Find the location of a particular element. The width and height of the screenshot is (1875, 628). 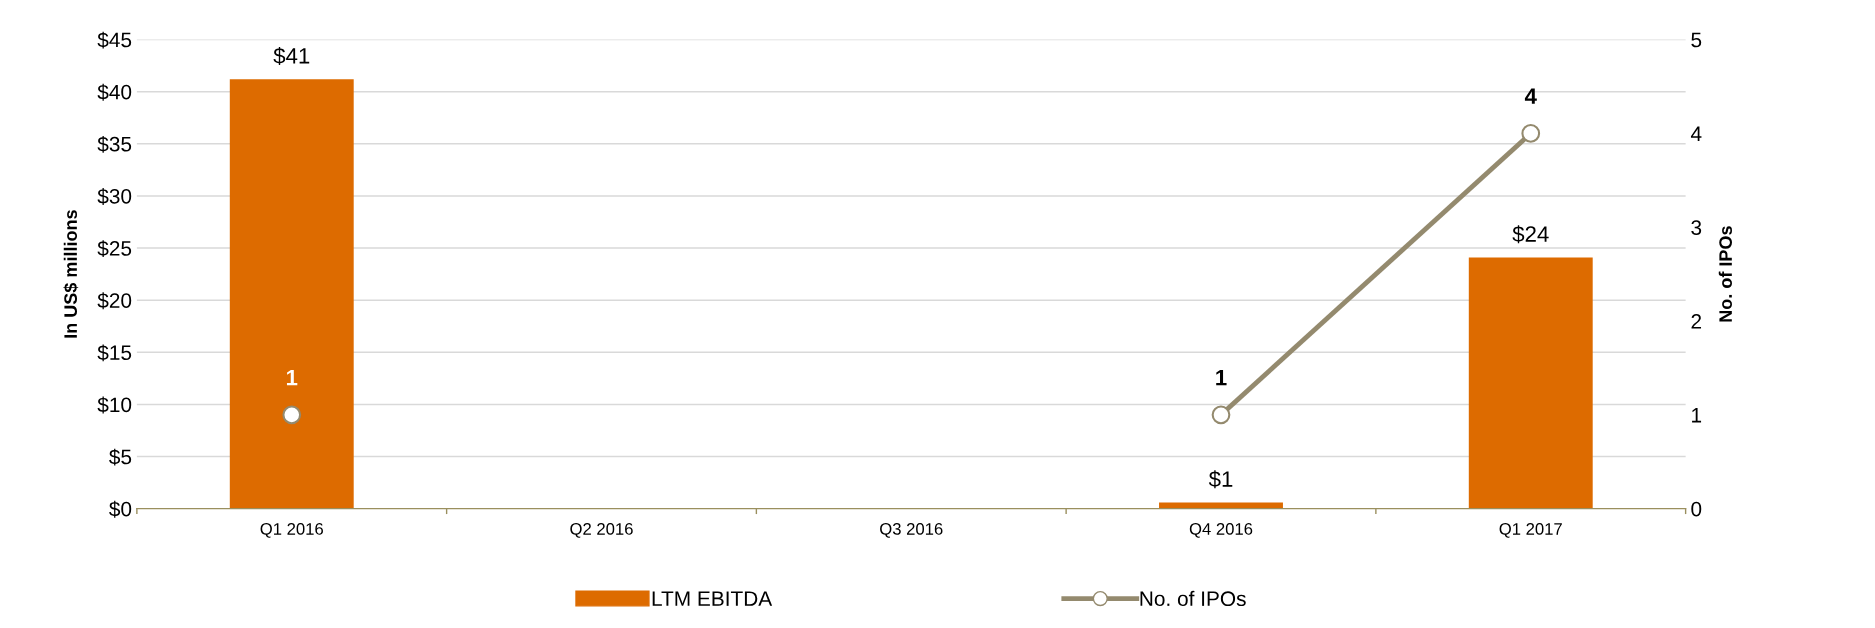

y2-axis-title: No. of IPOs is located at coordinates (1725, 274).